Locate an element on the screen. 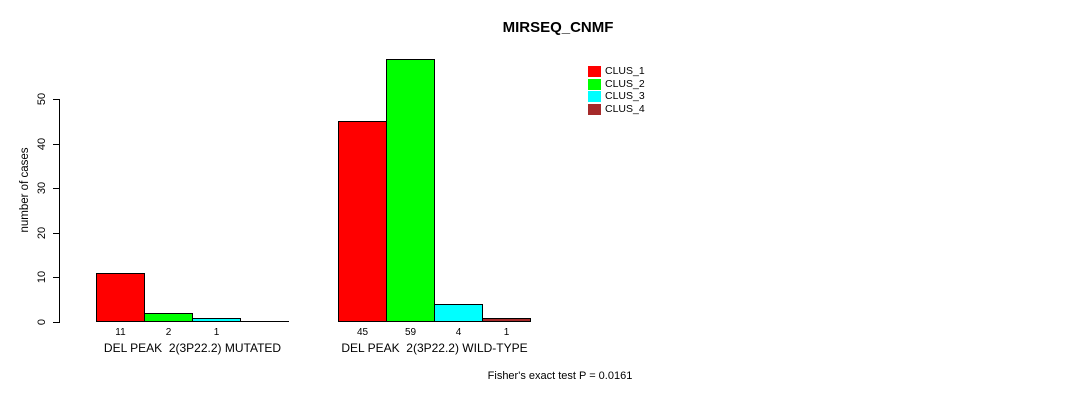  y-axis-line is located at coordinates (59, 211).